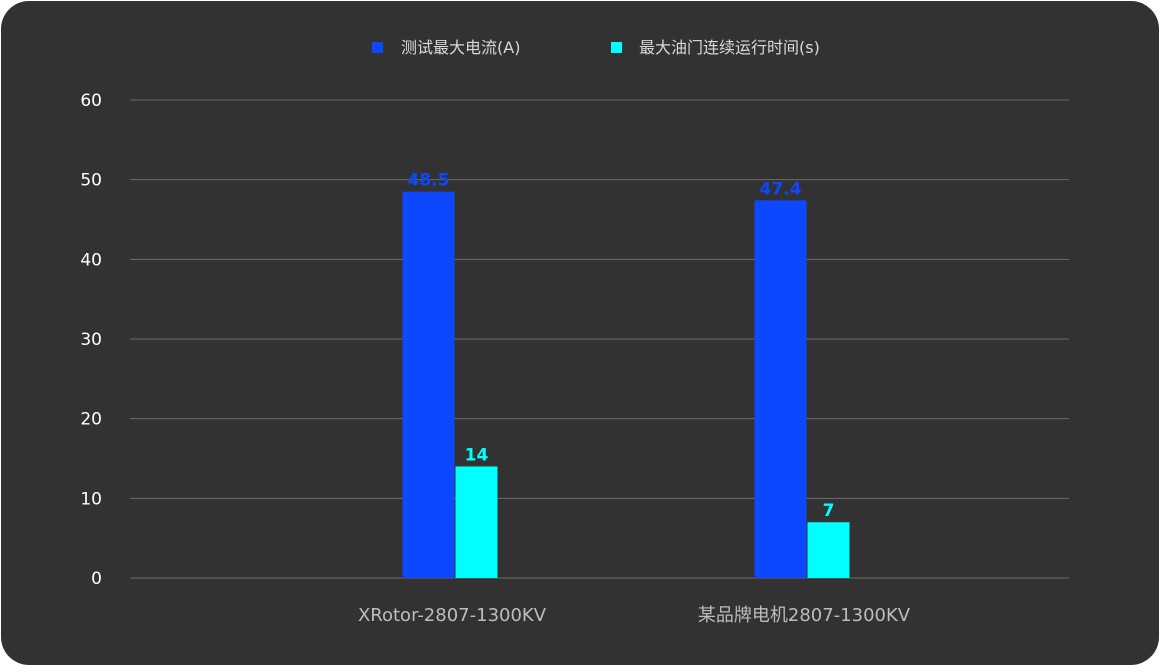 Image resolution: width=1160 pixels, height=666 pixels. Describe the element at coordinates (460, 47) in the screenshot. I see `legend-label-current: 测试最大电流(A)` at that location.